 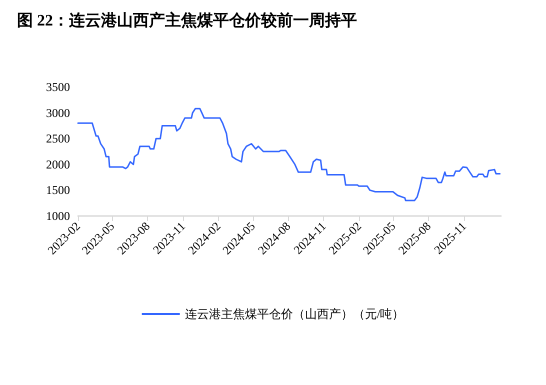 I want to click on legend-label: 连云港主焦煤平仓价（山西产）（元/吨）, so click(x=294, y=314).